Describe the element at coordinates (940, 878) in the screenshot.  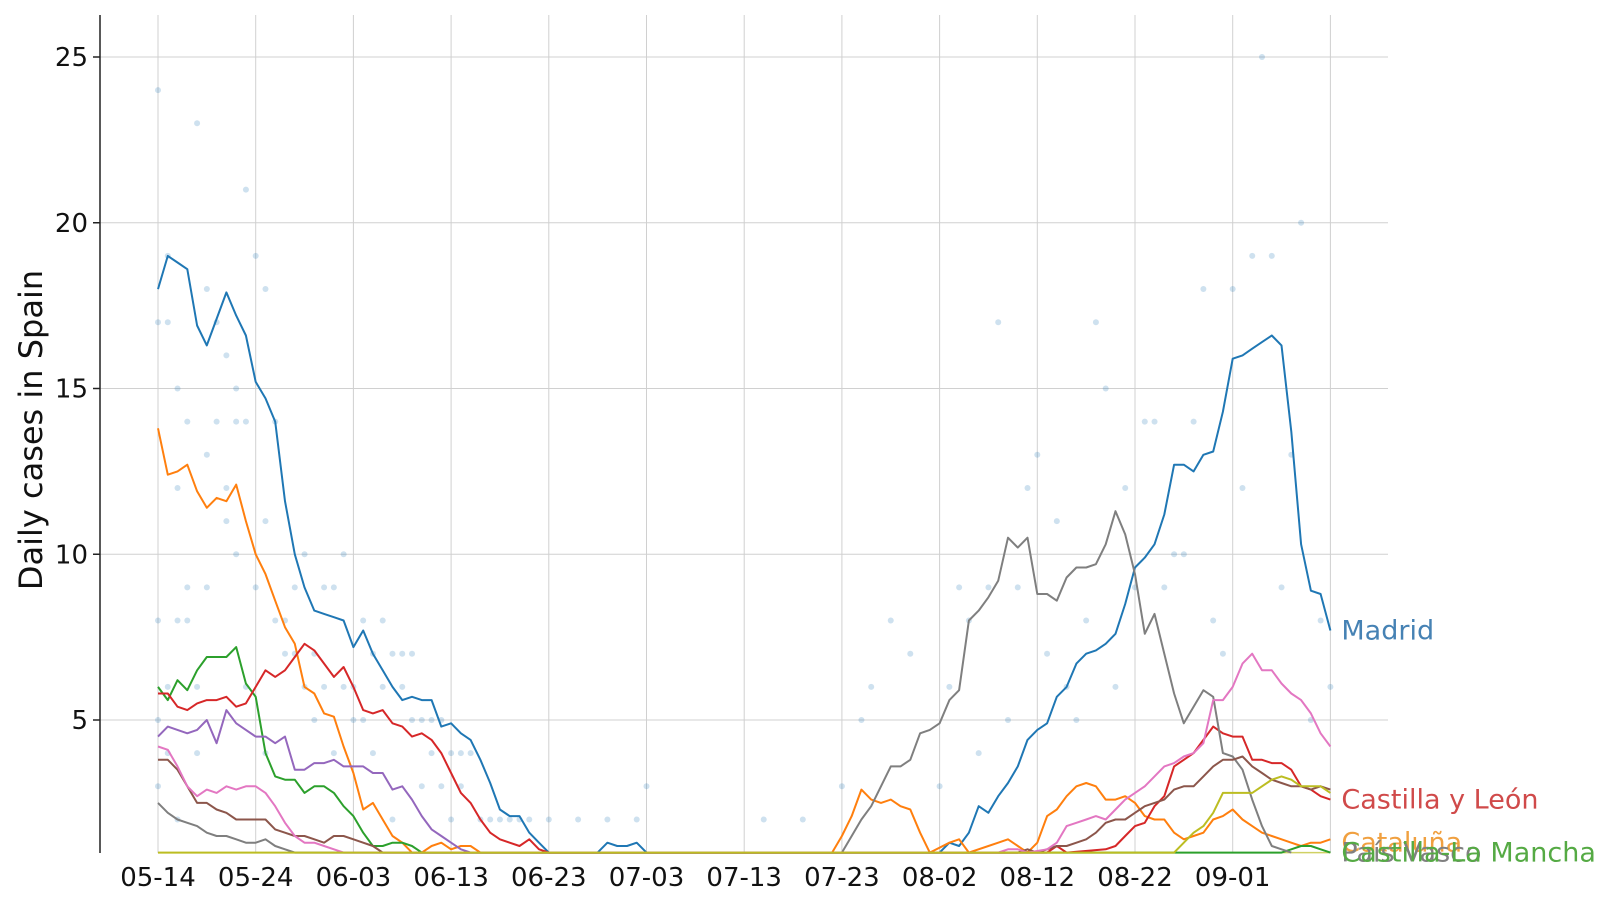
I see `x-tick-label: 08-02` at that location.